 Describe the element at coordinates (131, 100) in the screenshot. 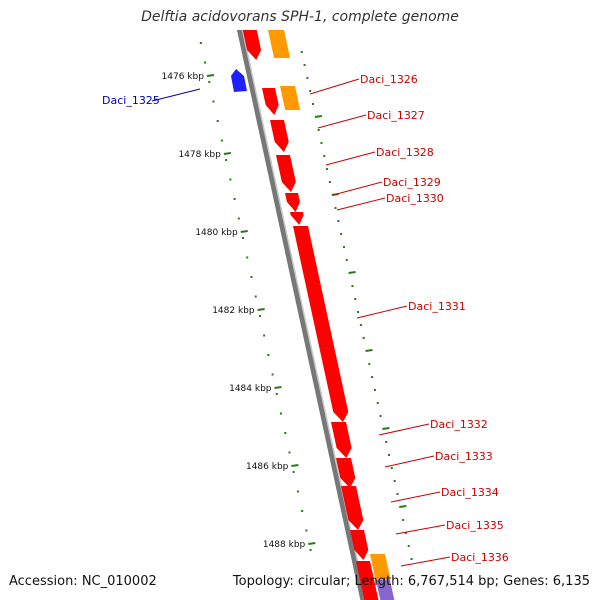

I see `gene-label-daci-1325: Daci_1325` at that location.